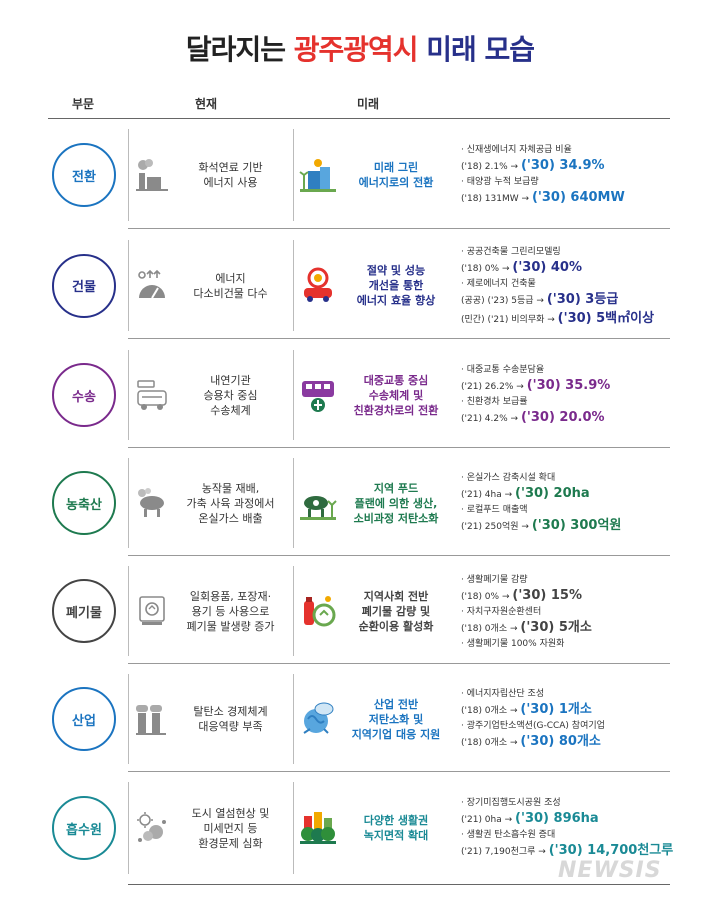 This screenshot has height=901, width=720. Describe the element at coordinates (562, 417) in the screenshot. I see `stat-target: ('30) 20.0%` at that location.